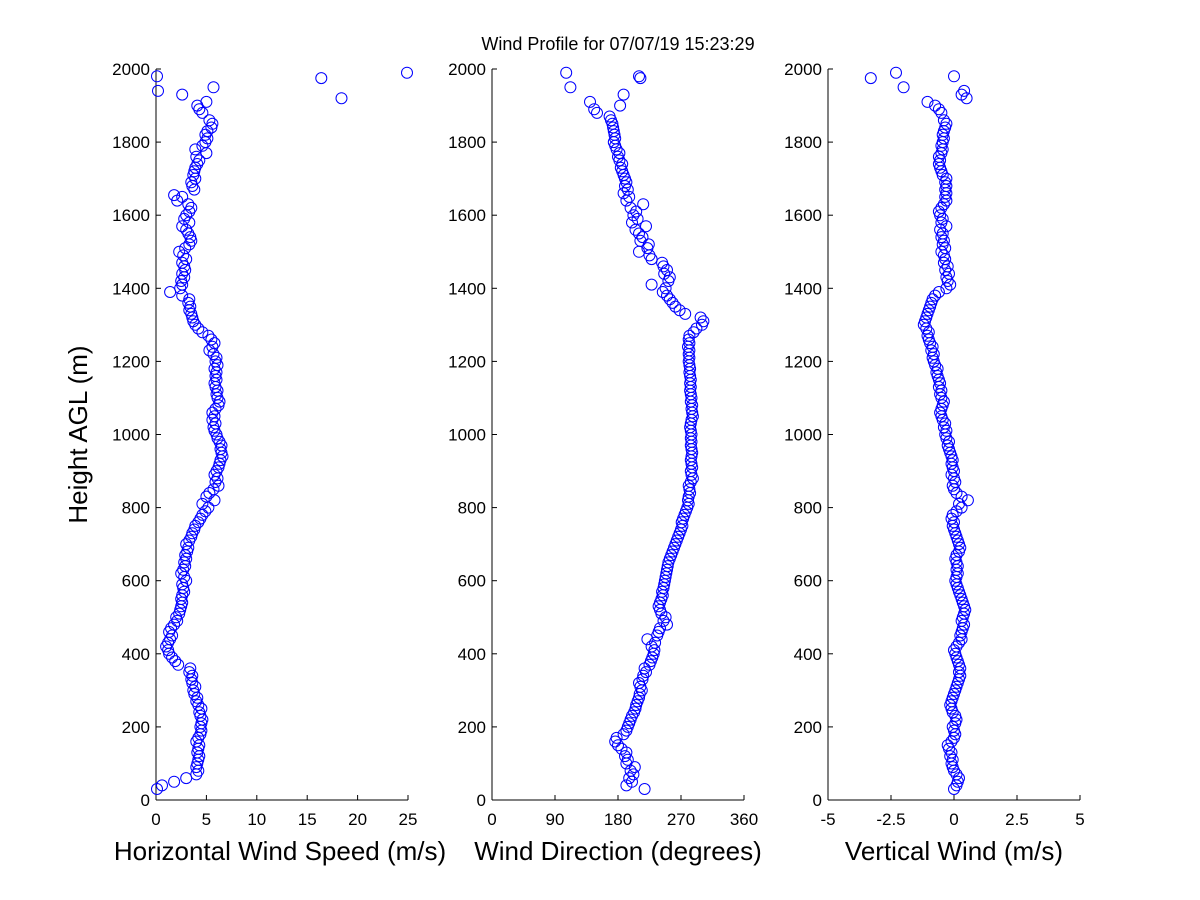  Describe the element at coordinates (681, 819) in the screenshot. I see `x-tick-label: 270` at that location.